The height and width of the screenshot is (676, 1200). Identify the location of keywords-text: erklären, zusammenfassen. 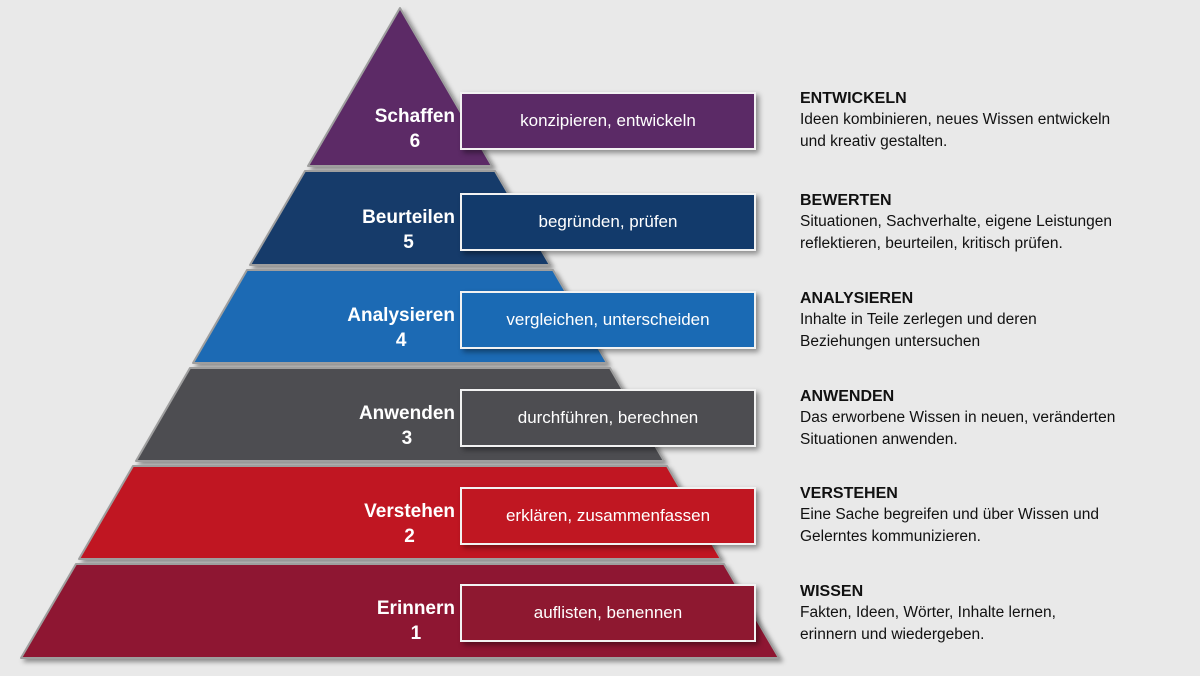
(608, 515).